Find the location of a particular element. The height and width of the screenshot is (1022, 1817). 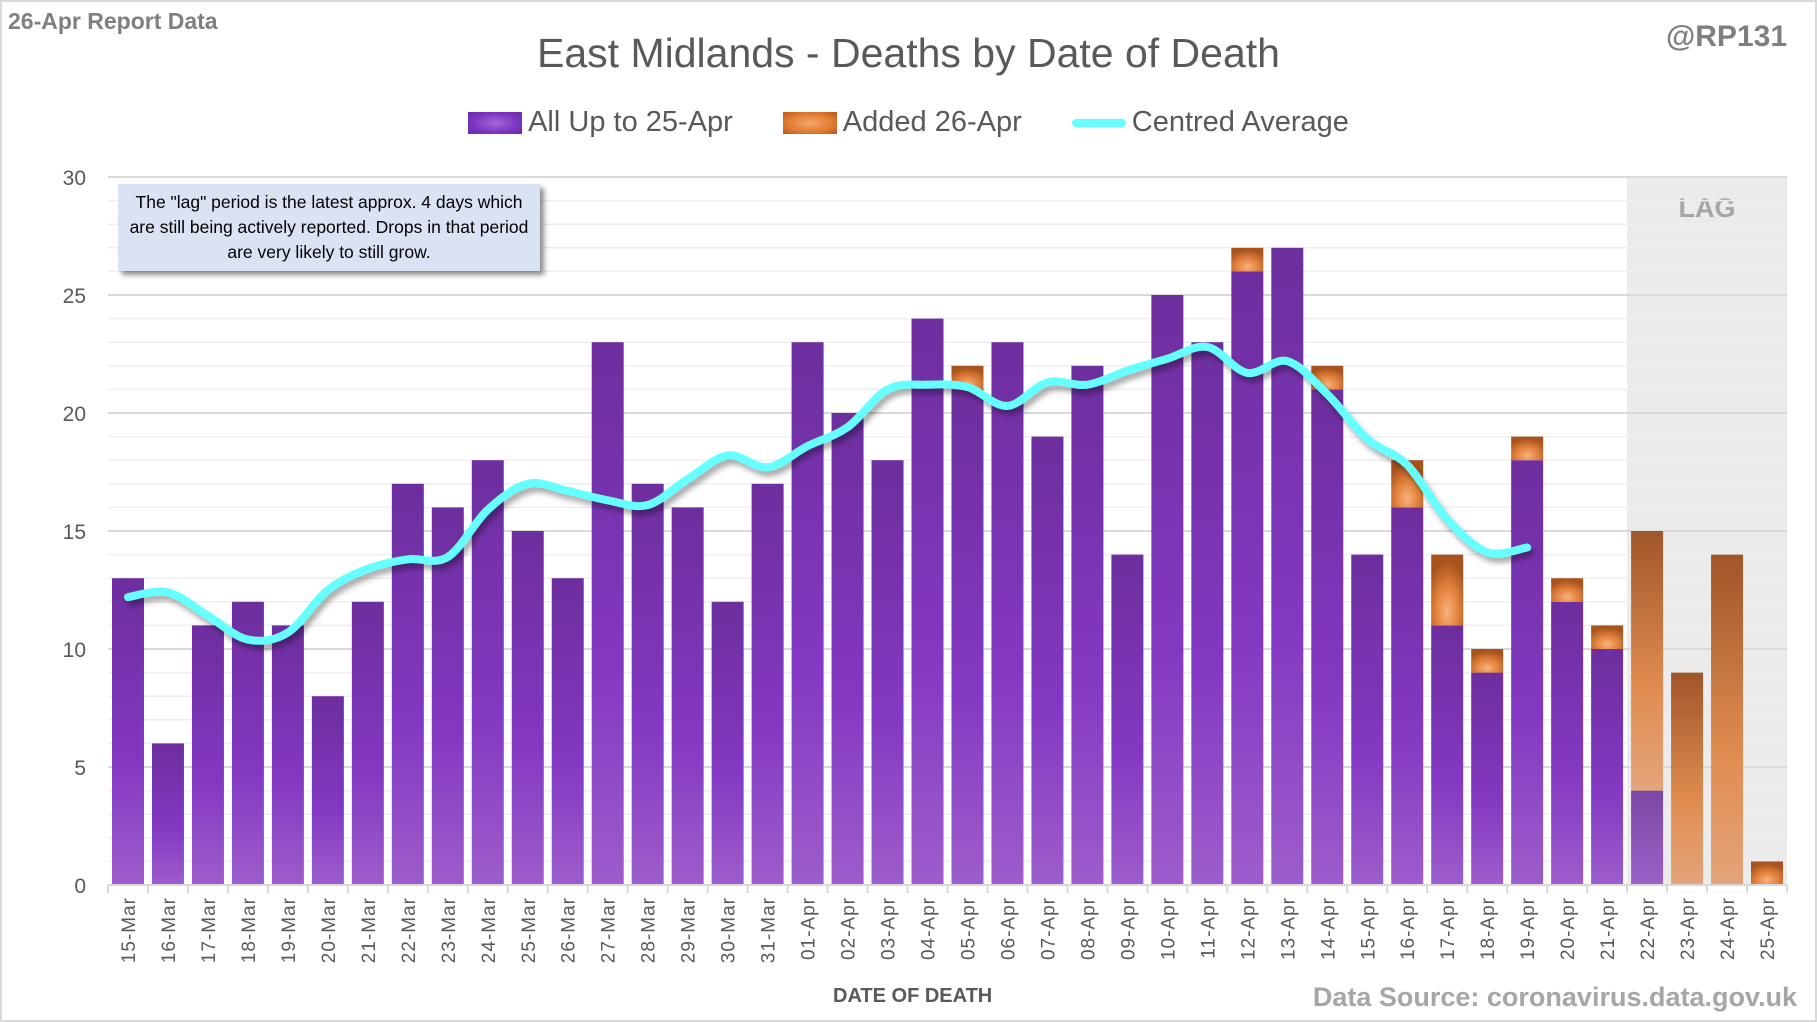

x-tick-label: 28-Mar is located at coordinates (649, 930).